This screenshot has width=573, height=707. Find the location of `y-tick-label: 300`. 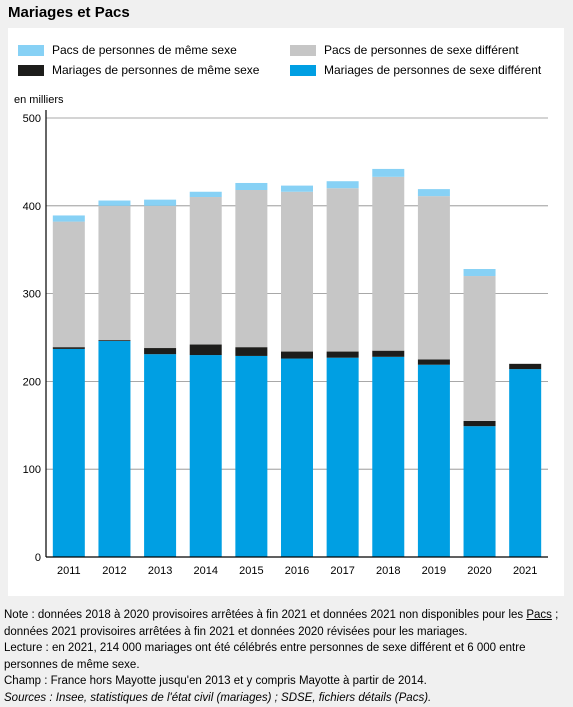

y-tick-label: 300 is located at coordinates (32, 295).